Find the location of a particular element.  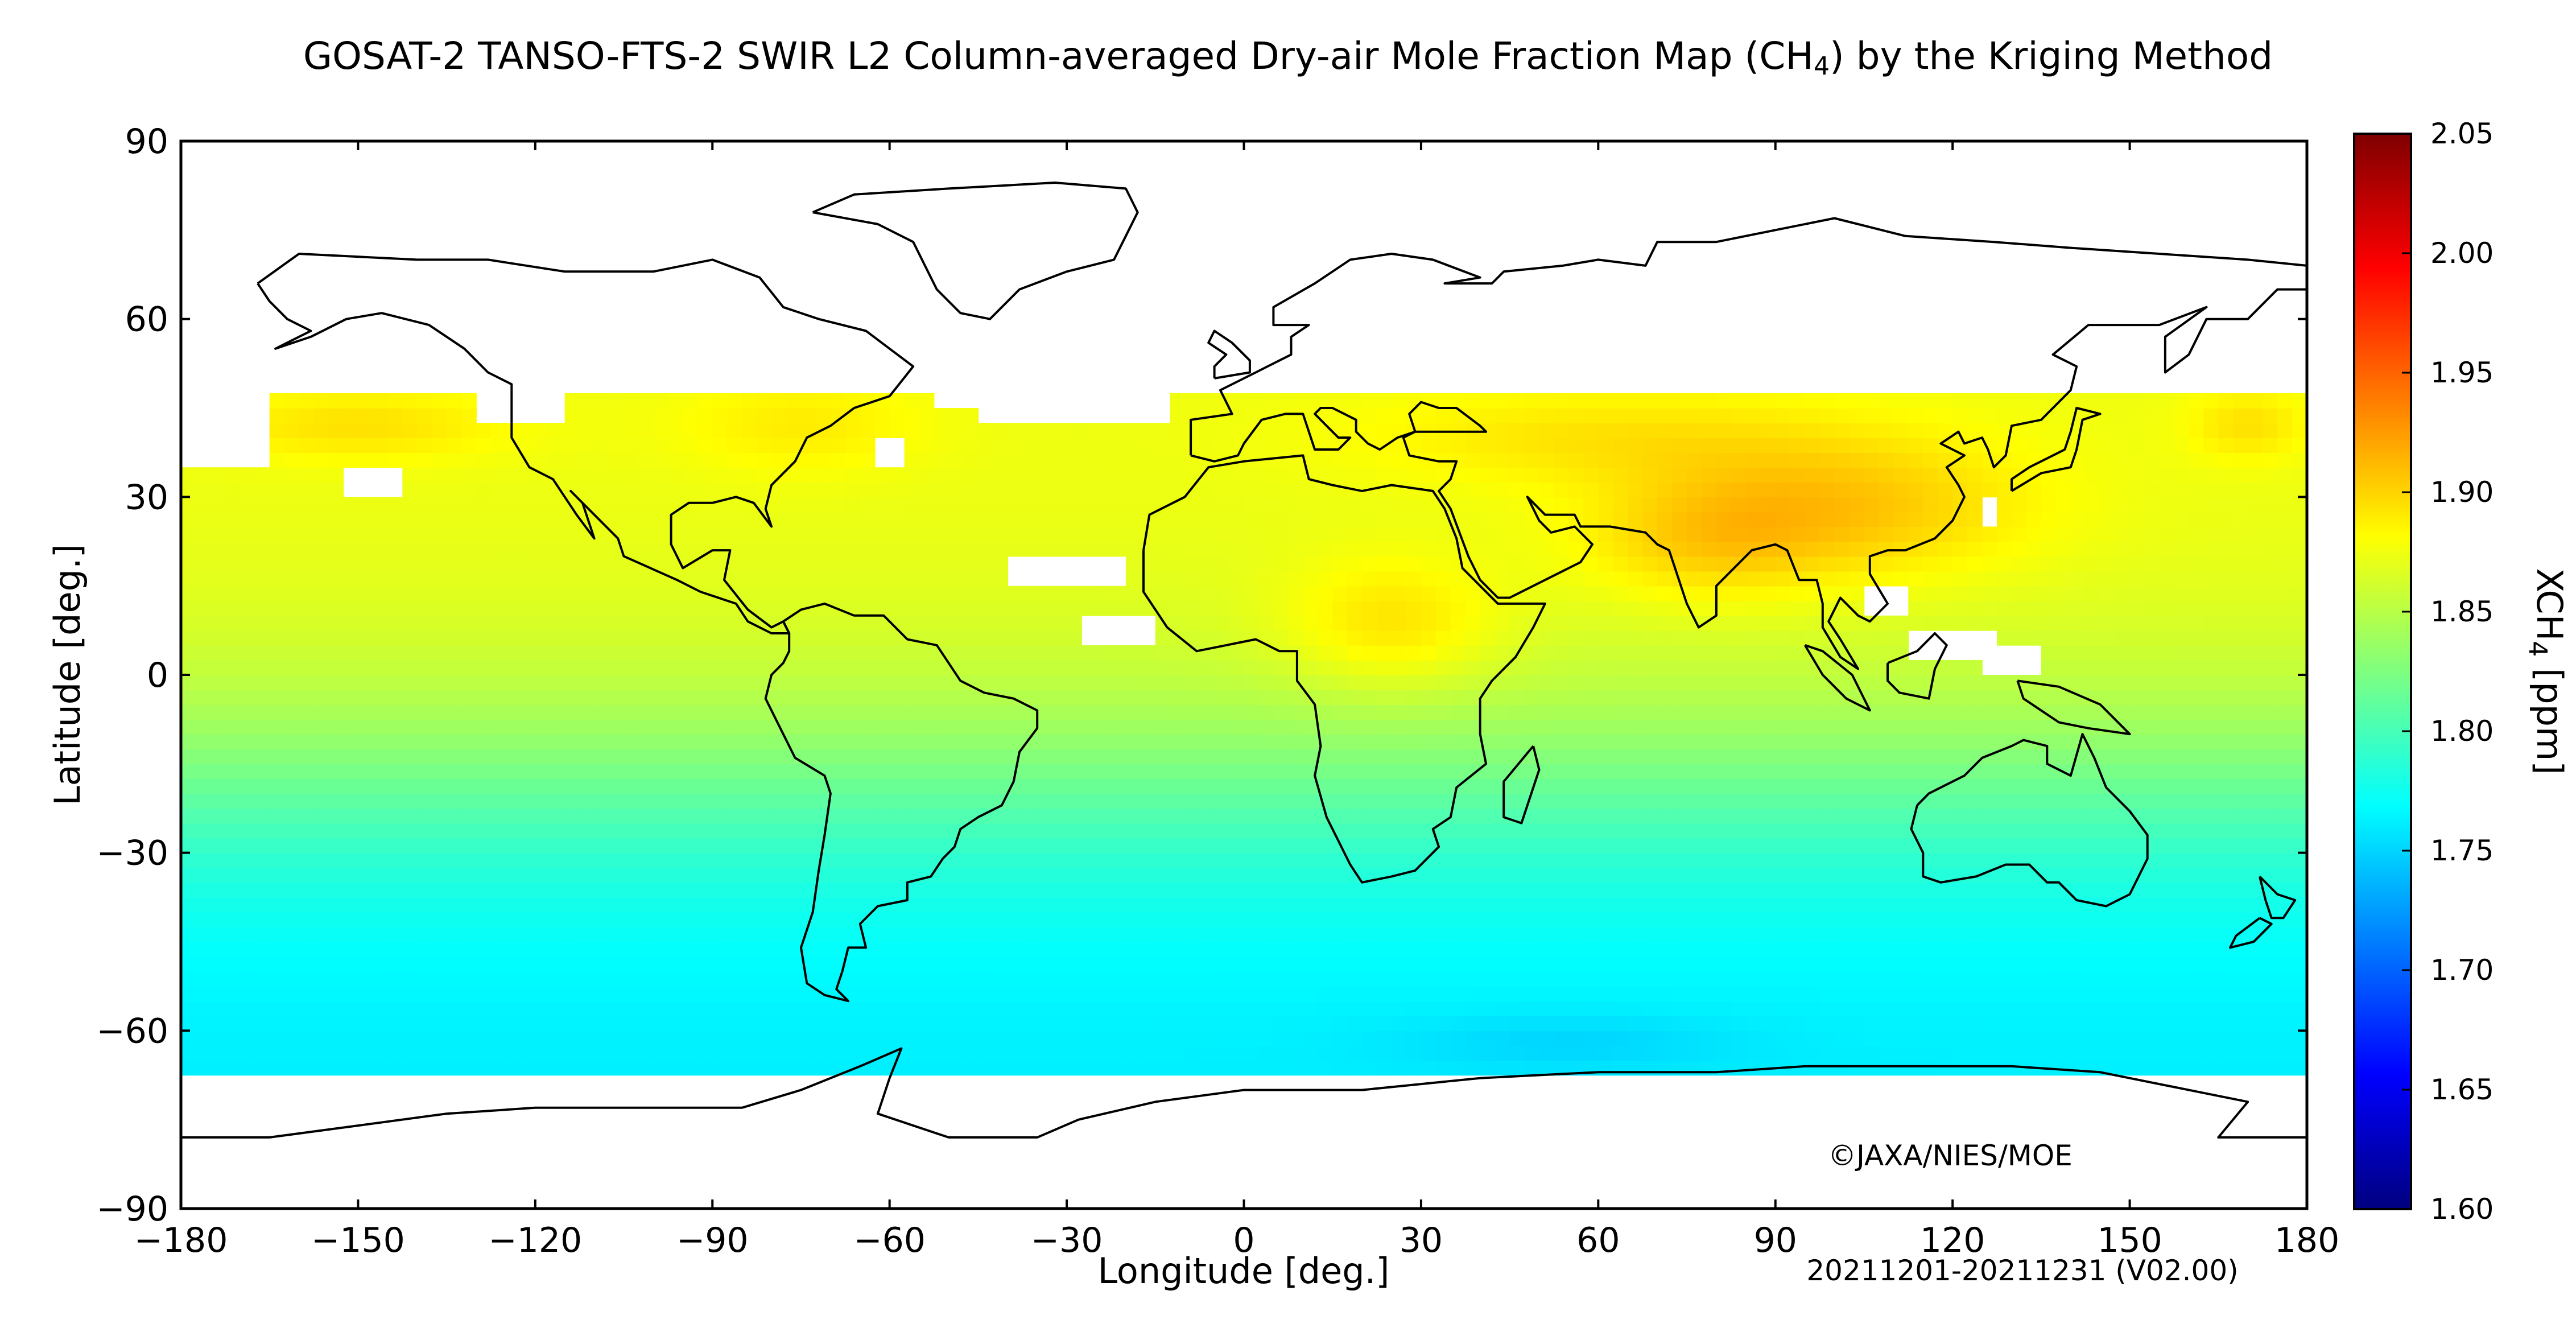

y-tick-label: 30 is located at coordinates (147, 497).